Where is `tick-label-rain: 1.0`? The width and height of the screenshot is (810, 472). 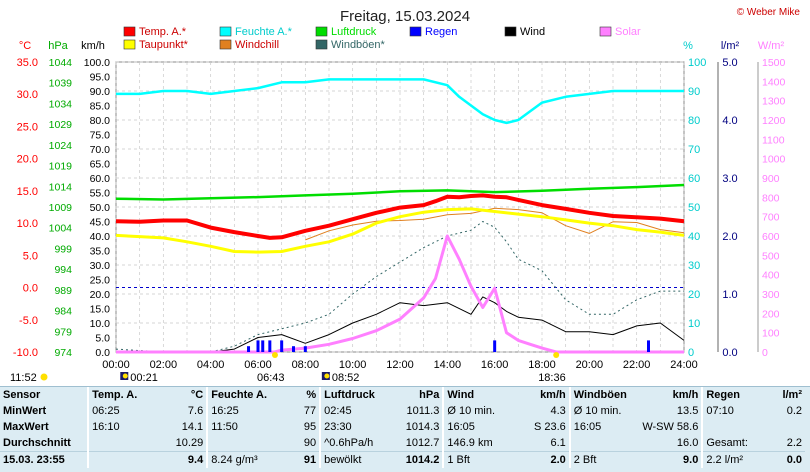
tick-label-rain: 1.0 is located at coordinates (729, 295).